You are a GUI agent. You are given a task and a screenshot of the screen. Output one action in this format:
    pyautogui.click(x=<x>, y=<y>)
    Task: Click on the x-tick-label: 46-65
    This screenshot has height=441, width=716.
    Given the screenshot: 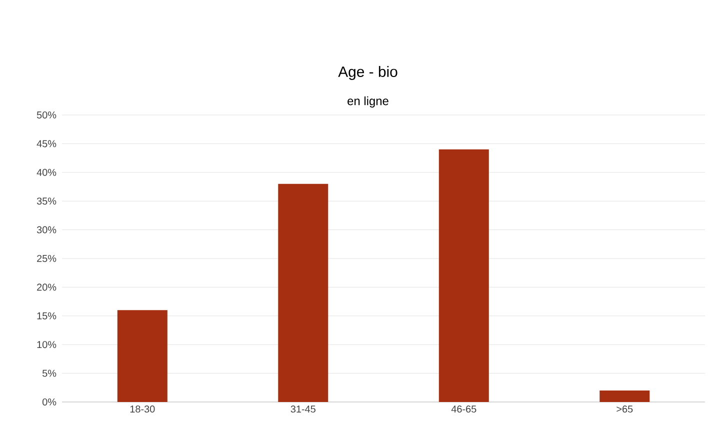 What is the action you would take?
    pyautogui.click(x=463, y=409)
    